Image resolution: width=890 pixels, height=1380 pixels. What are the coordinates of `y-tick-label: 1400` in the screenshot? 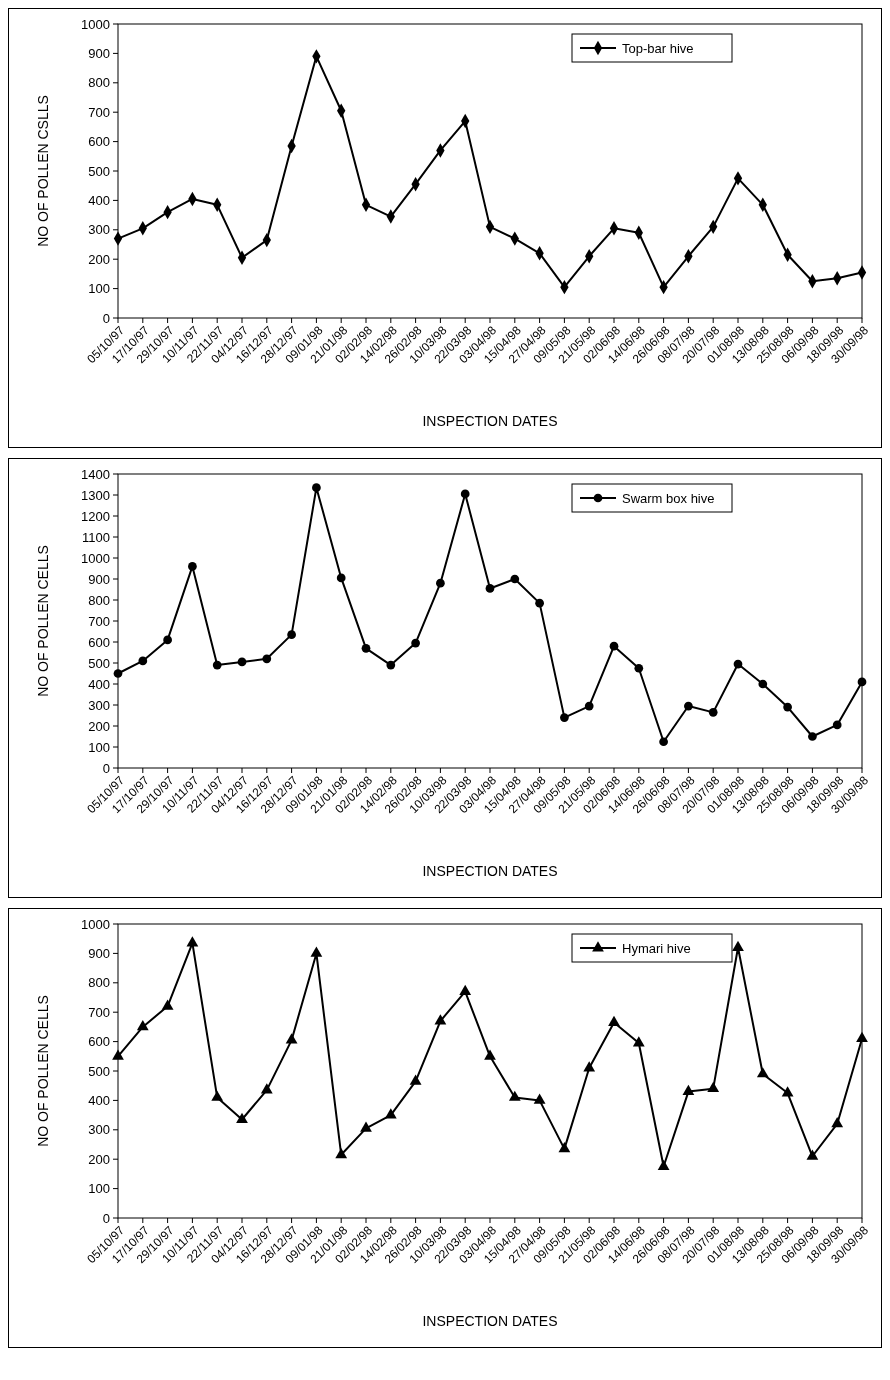 It's located at (95, 474).